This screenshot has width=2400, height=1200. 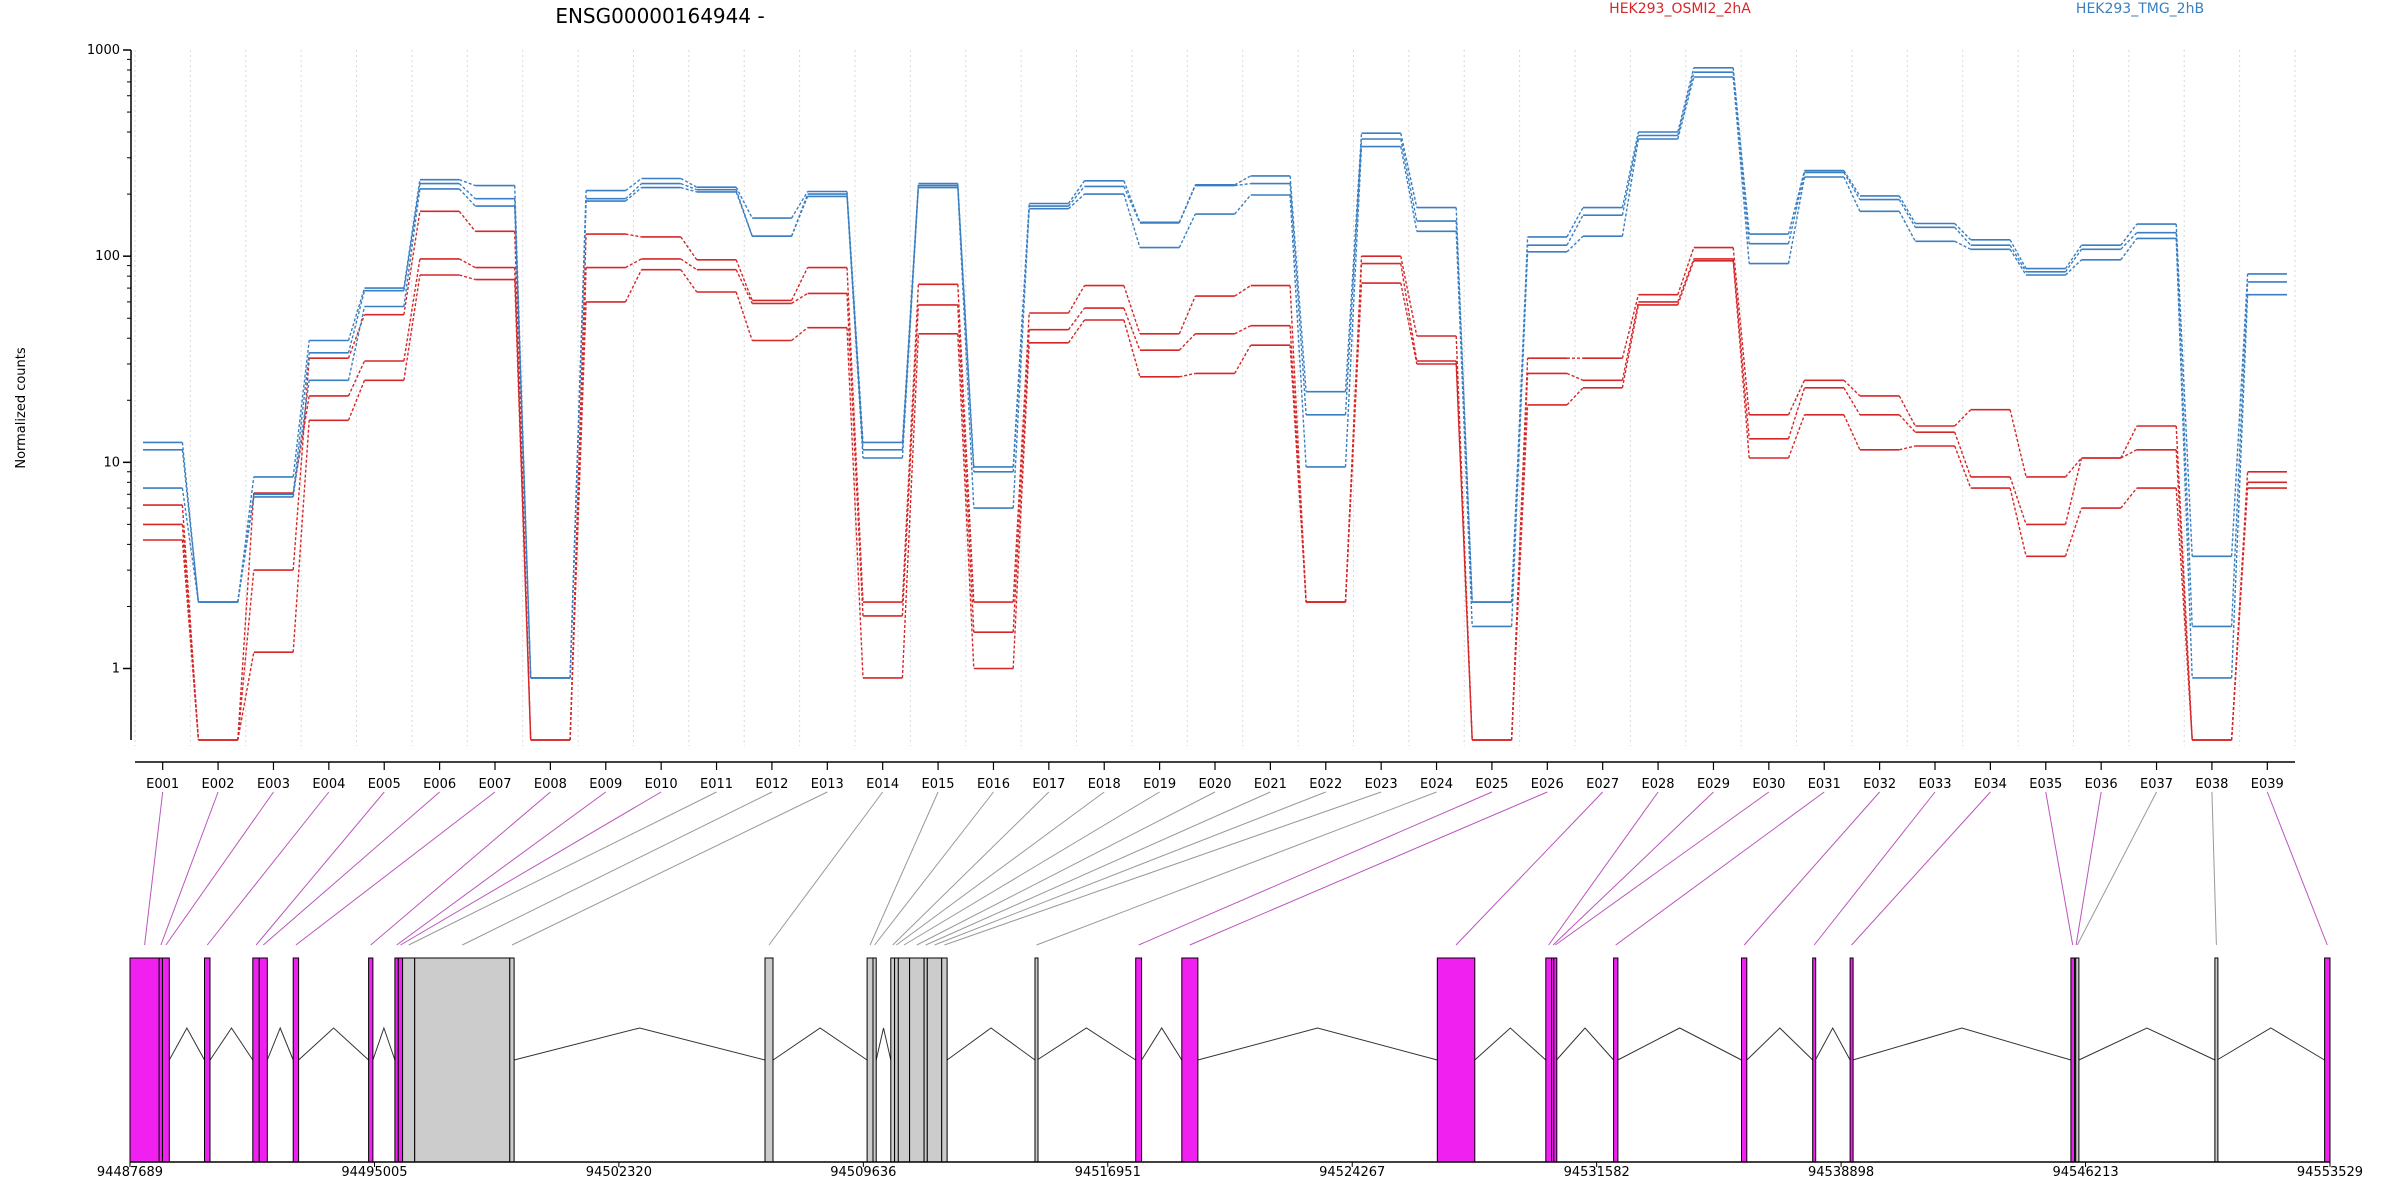 What do you see at coordinates (2101, 784) in the screenshot?
I see `x-tick-label: E036` at bounding box center [2101, 784].